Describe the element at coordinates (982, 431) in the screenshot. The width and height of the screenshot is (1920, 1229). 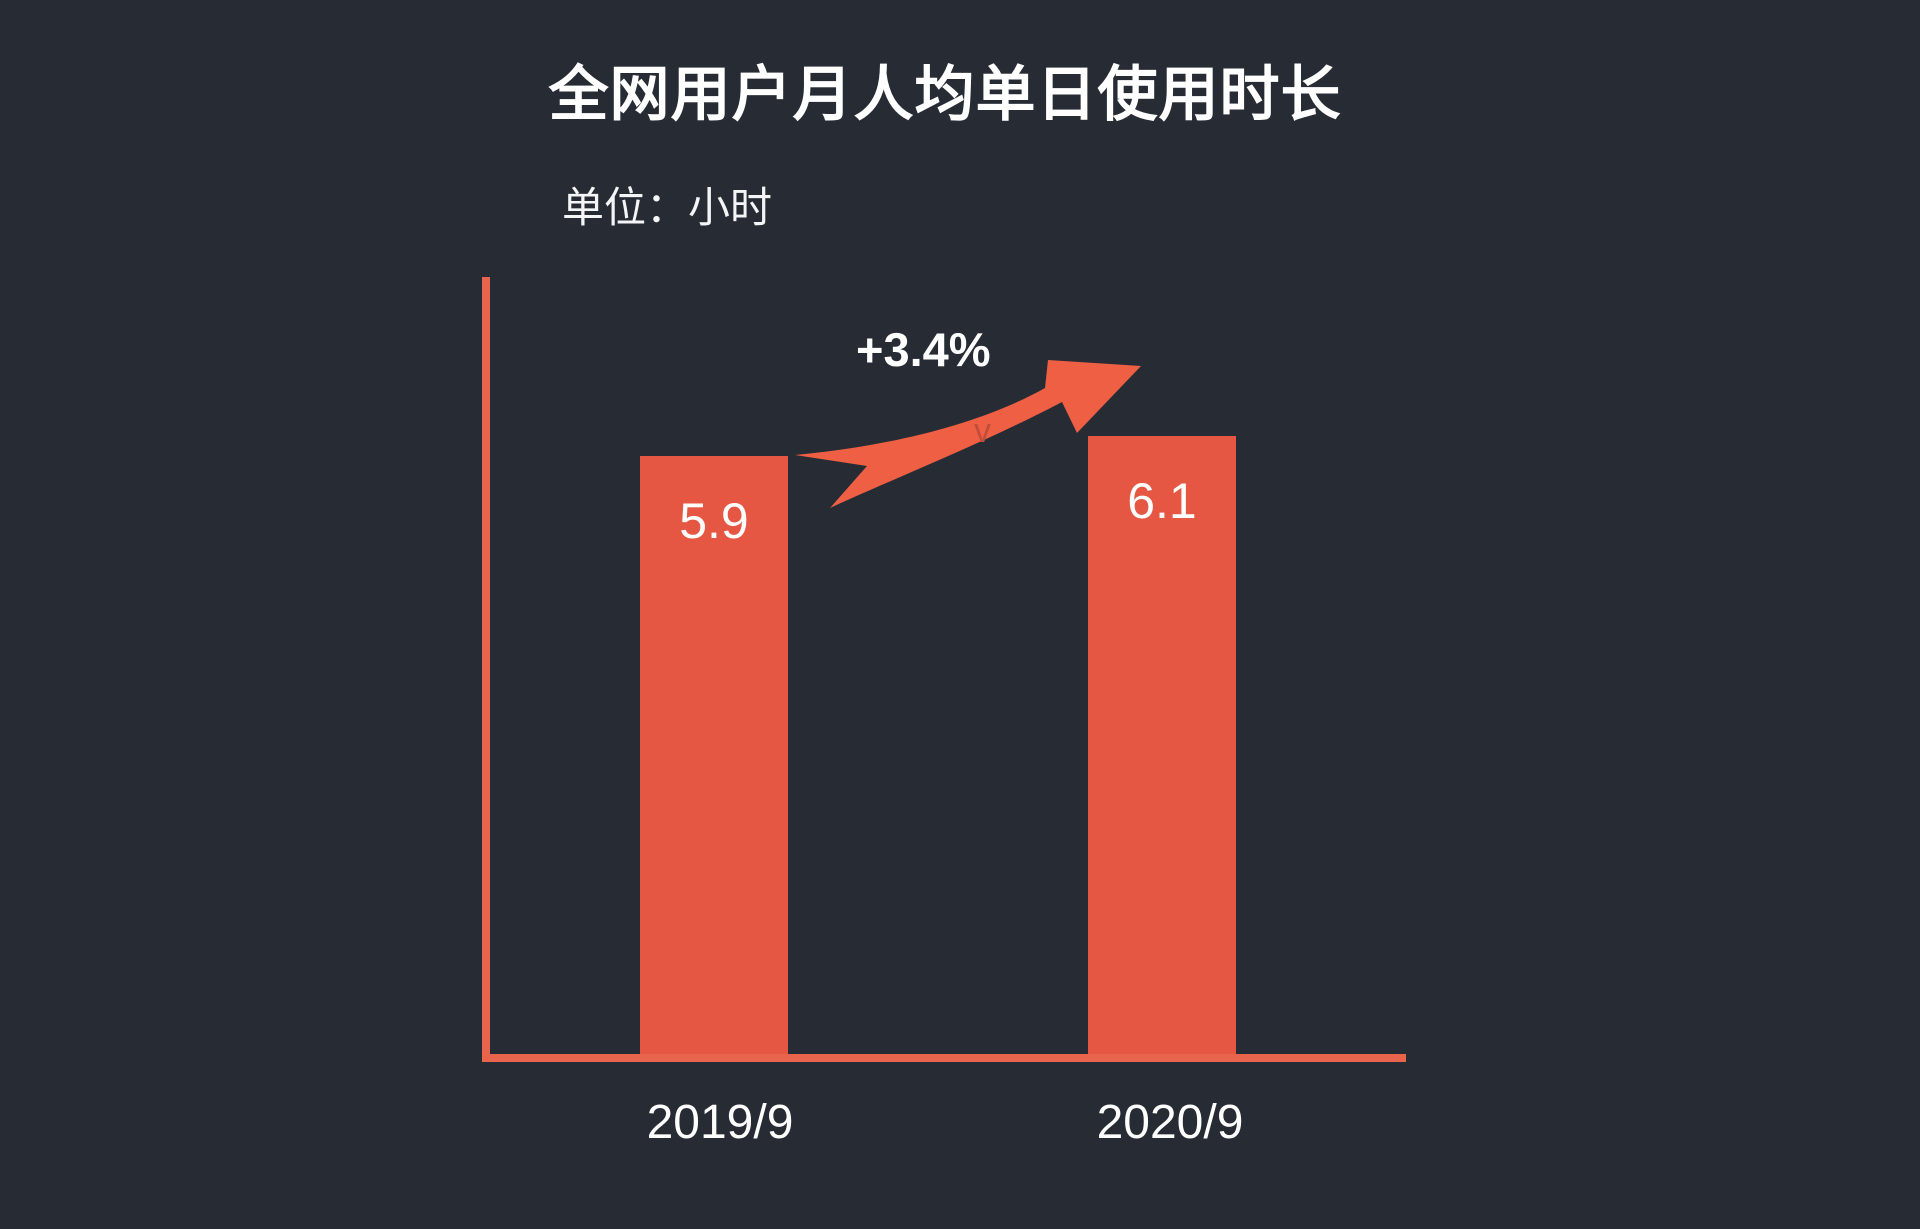
I see `watermark-v: v` at that location.